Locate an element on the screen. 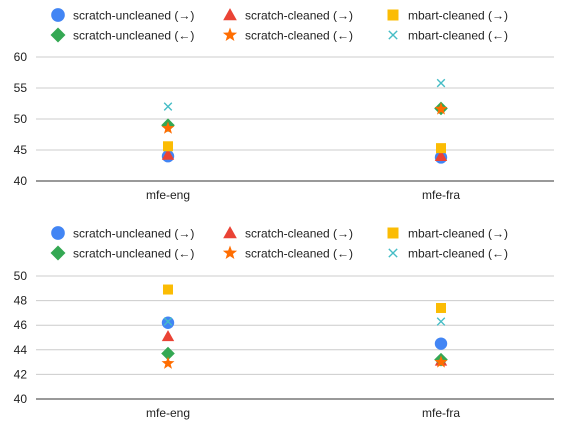 The height and width of the screenshot is (421, 561). y-tick-label: 46 is located at coordinates (21, 325).